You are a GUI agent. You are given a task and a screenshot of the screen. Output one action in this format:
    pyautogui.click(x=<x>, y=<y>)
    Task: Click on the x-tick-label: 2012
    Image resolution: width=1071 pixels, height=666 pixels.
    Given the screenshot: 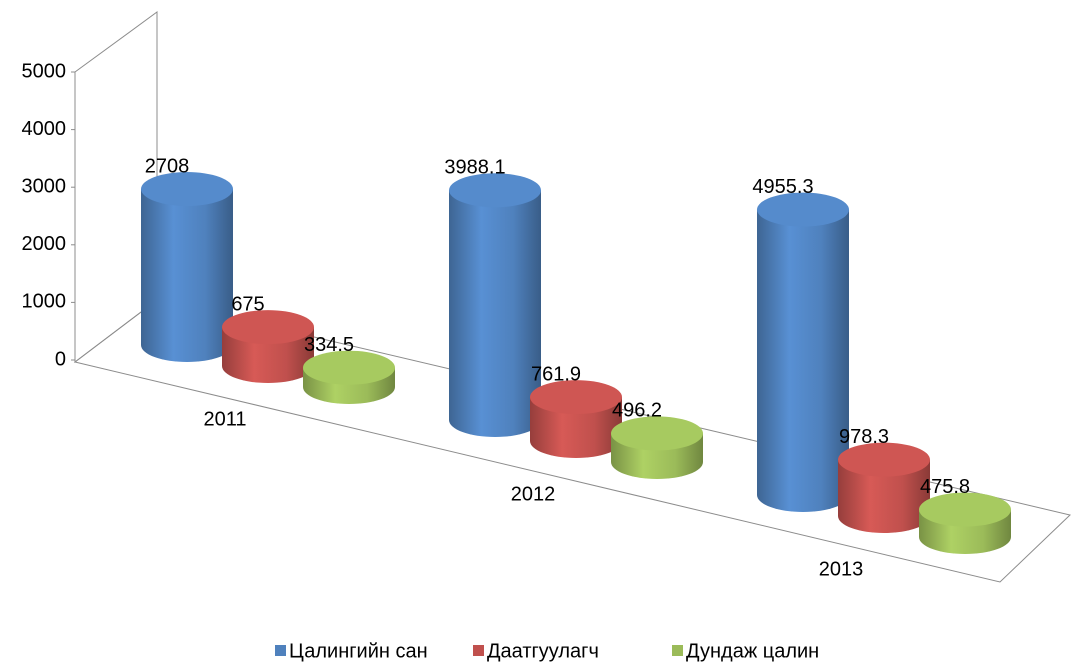 What is the action you would take?
    pyautogui.click(x=533, y=494)
    